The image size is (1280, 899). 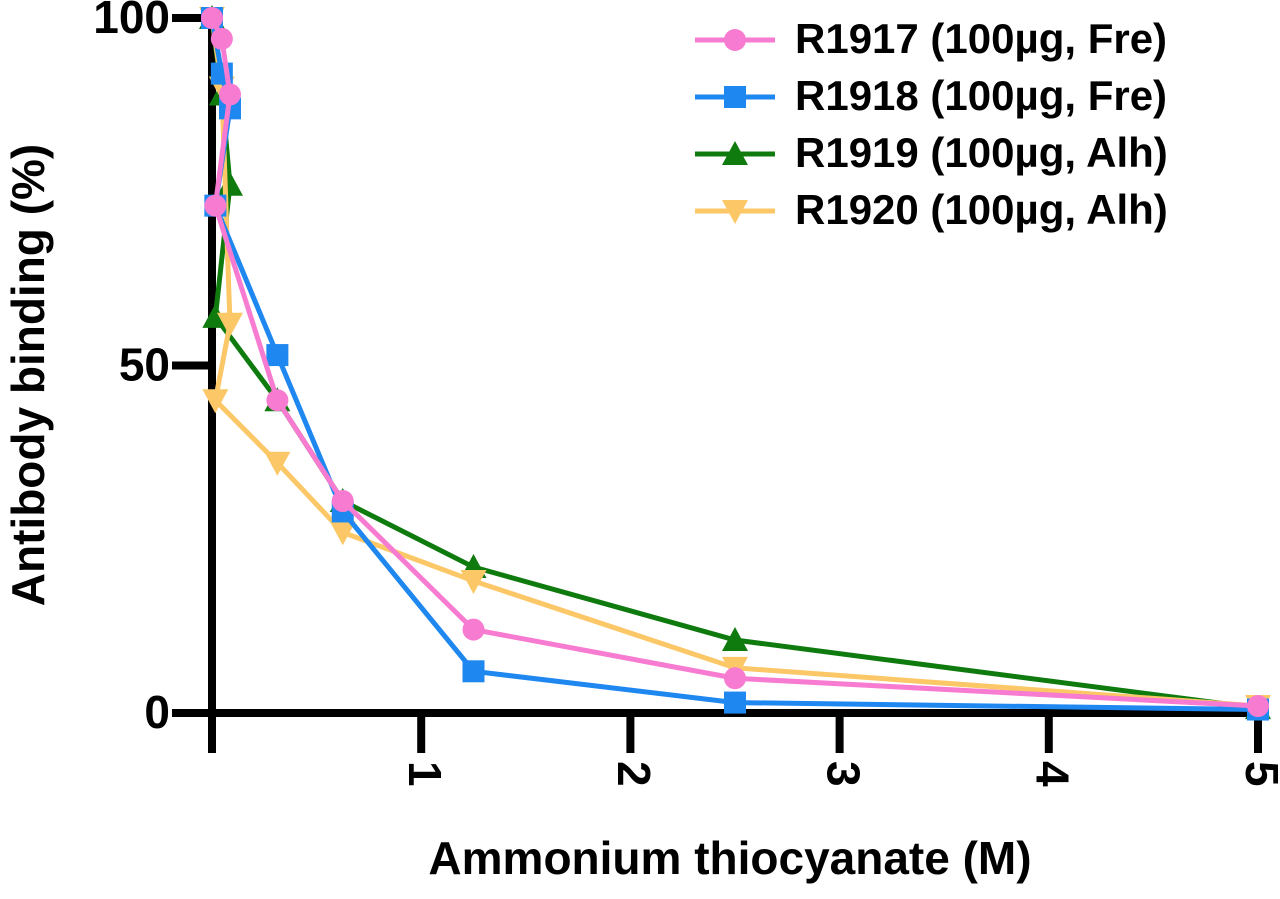 I want to click on y-axis-label: Antibody binding (%), so click(x=28, y=375).